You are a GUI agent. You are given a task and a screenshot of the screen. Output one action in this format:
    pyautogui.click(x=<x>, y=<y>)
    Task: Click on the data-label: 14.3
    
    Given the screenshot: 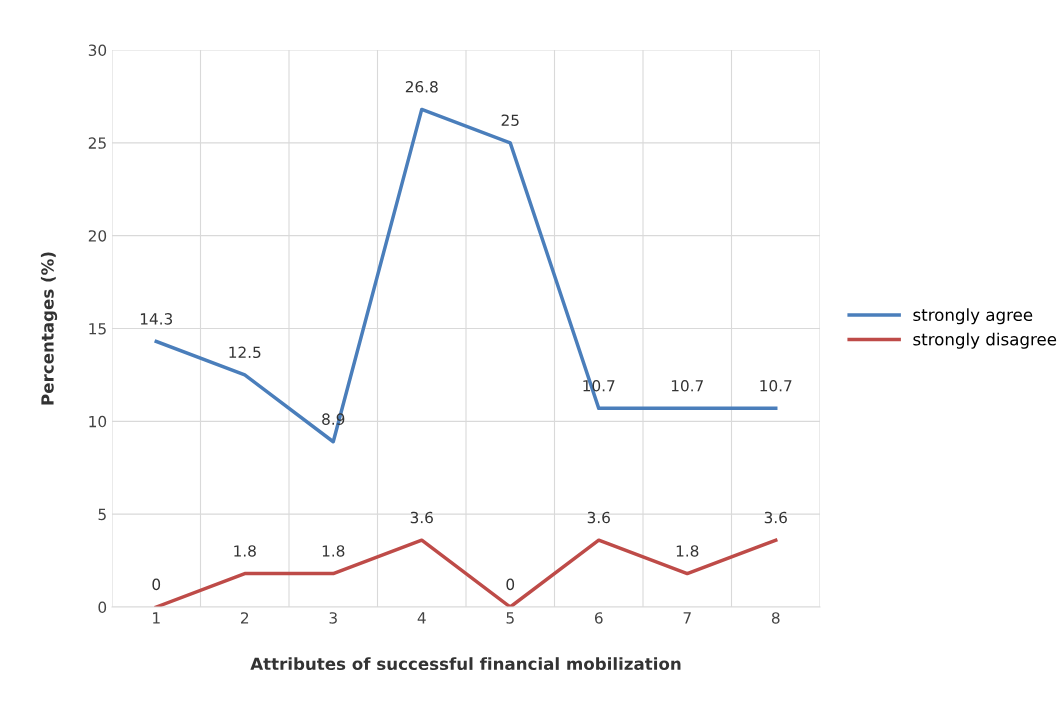 What is the action you would take?
    pyautogui.click(x=156, y=319)
    